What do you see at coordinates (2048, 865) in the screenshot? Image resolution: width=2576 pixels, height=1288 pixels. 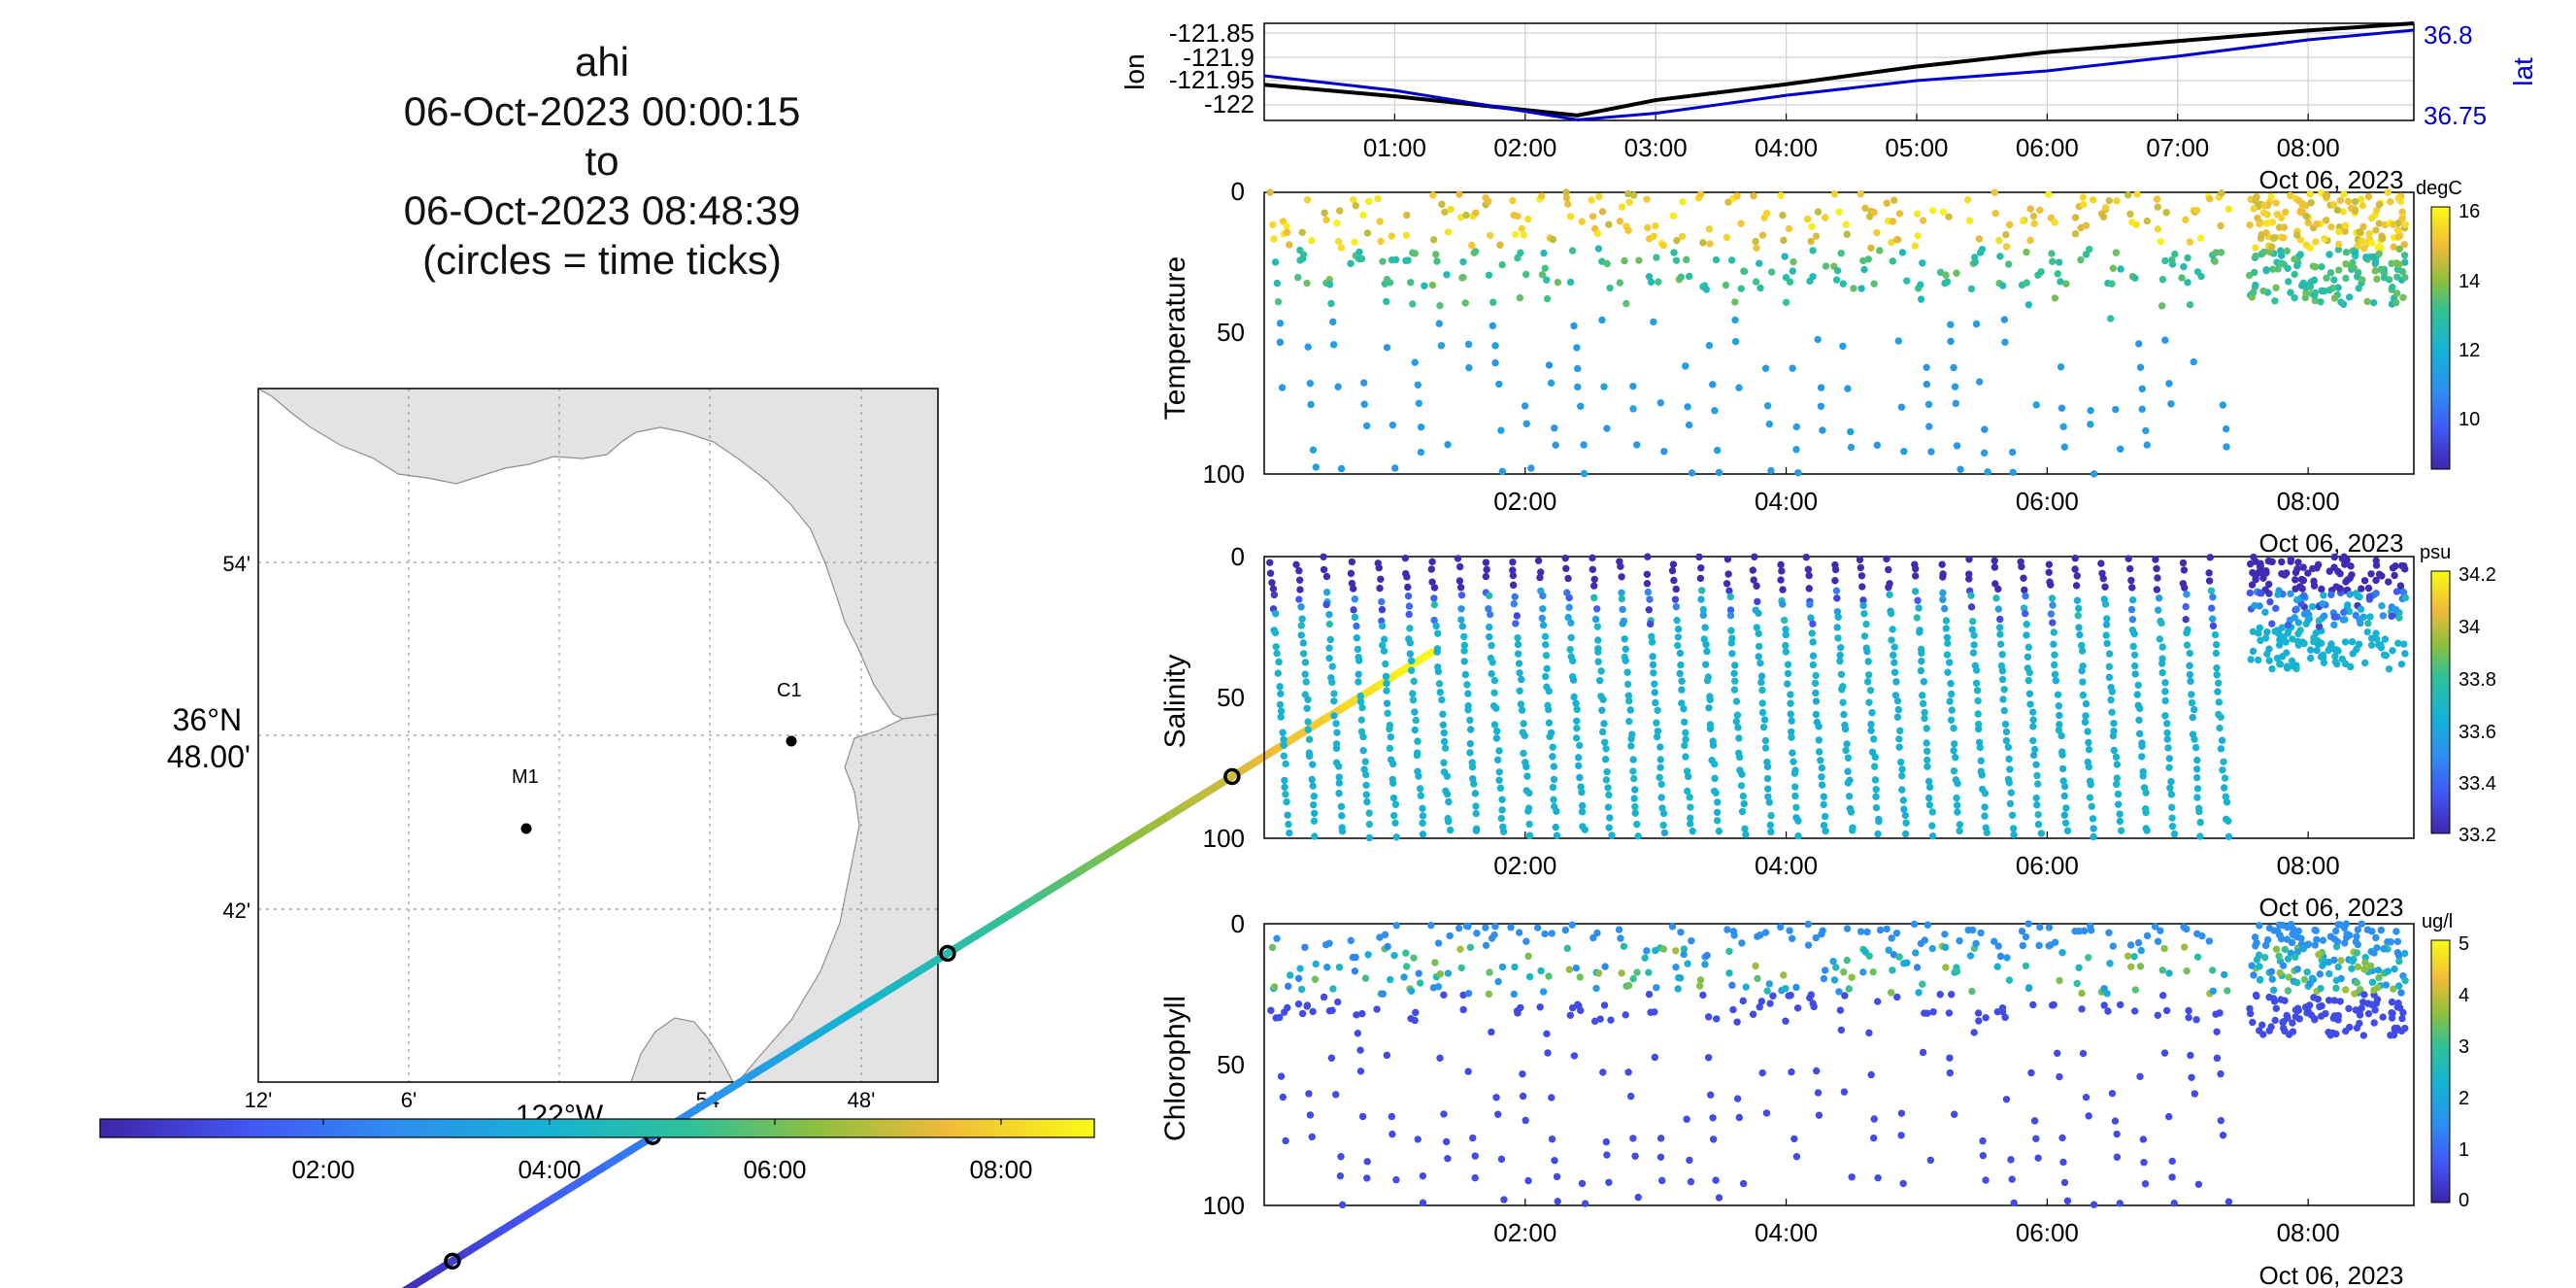 I see `xtick-label: 06:00` at bounding box center [2048, 865].